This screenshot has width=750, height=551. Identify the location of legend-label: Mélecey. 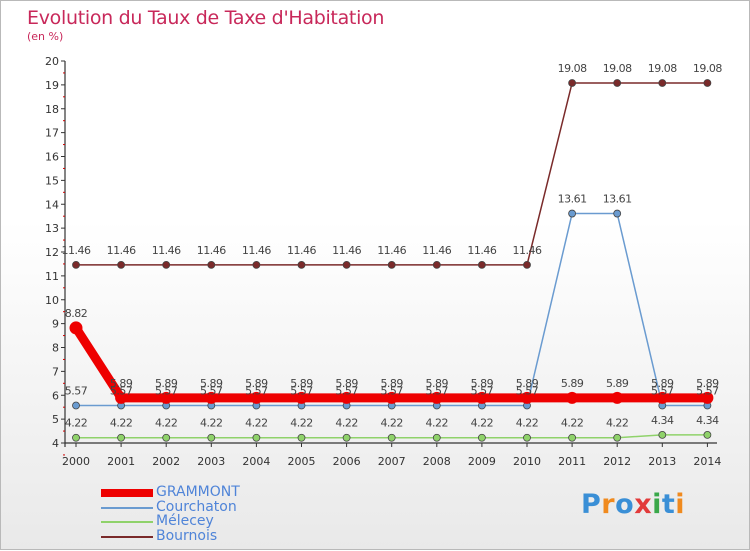
(185, 521).